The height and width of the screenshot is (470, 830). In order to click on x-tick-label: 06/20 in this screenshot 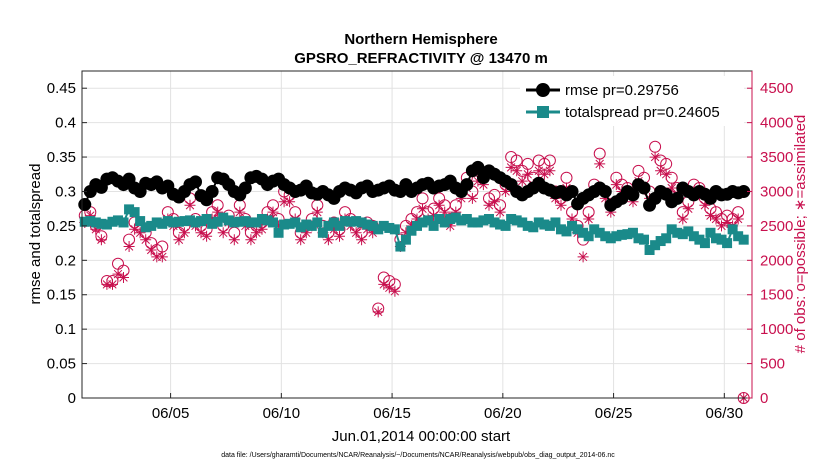, I will do `click(503, 413)`.